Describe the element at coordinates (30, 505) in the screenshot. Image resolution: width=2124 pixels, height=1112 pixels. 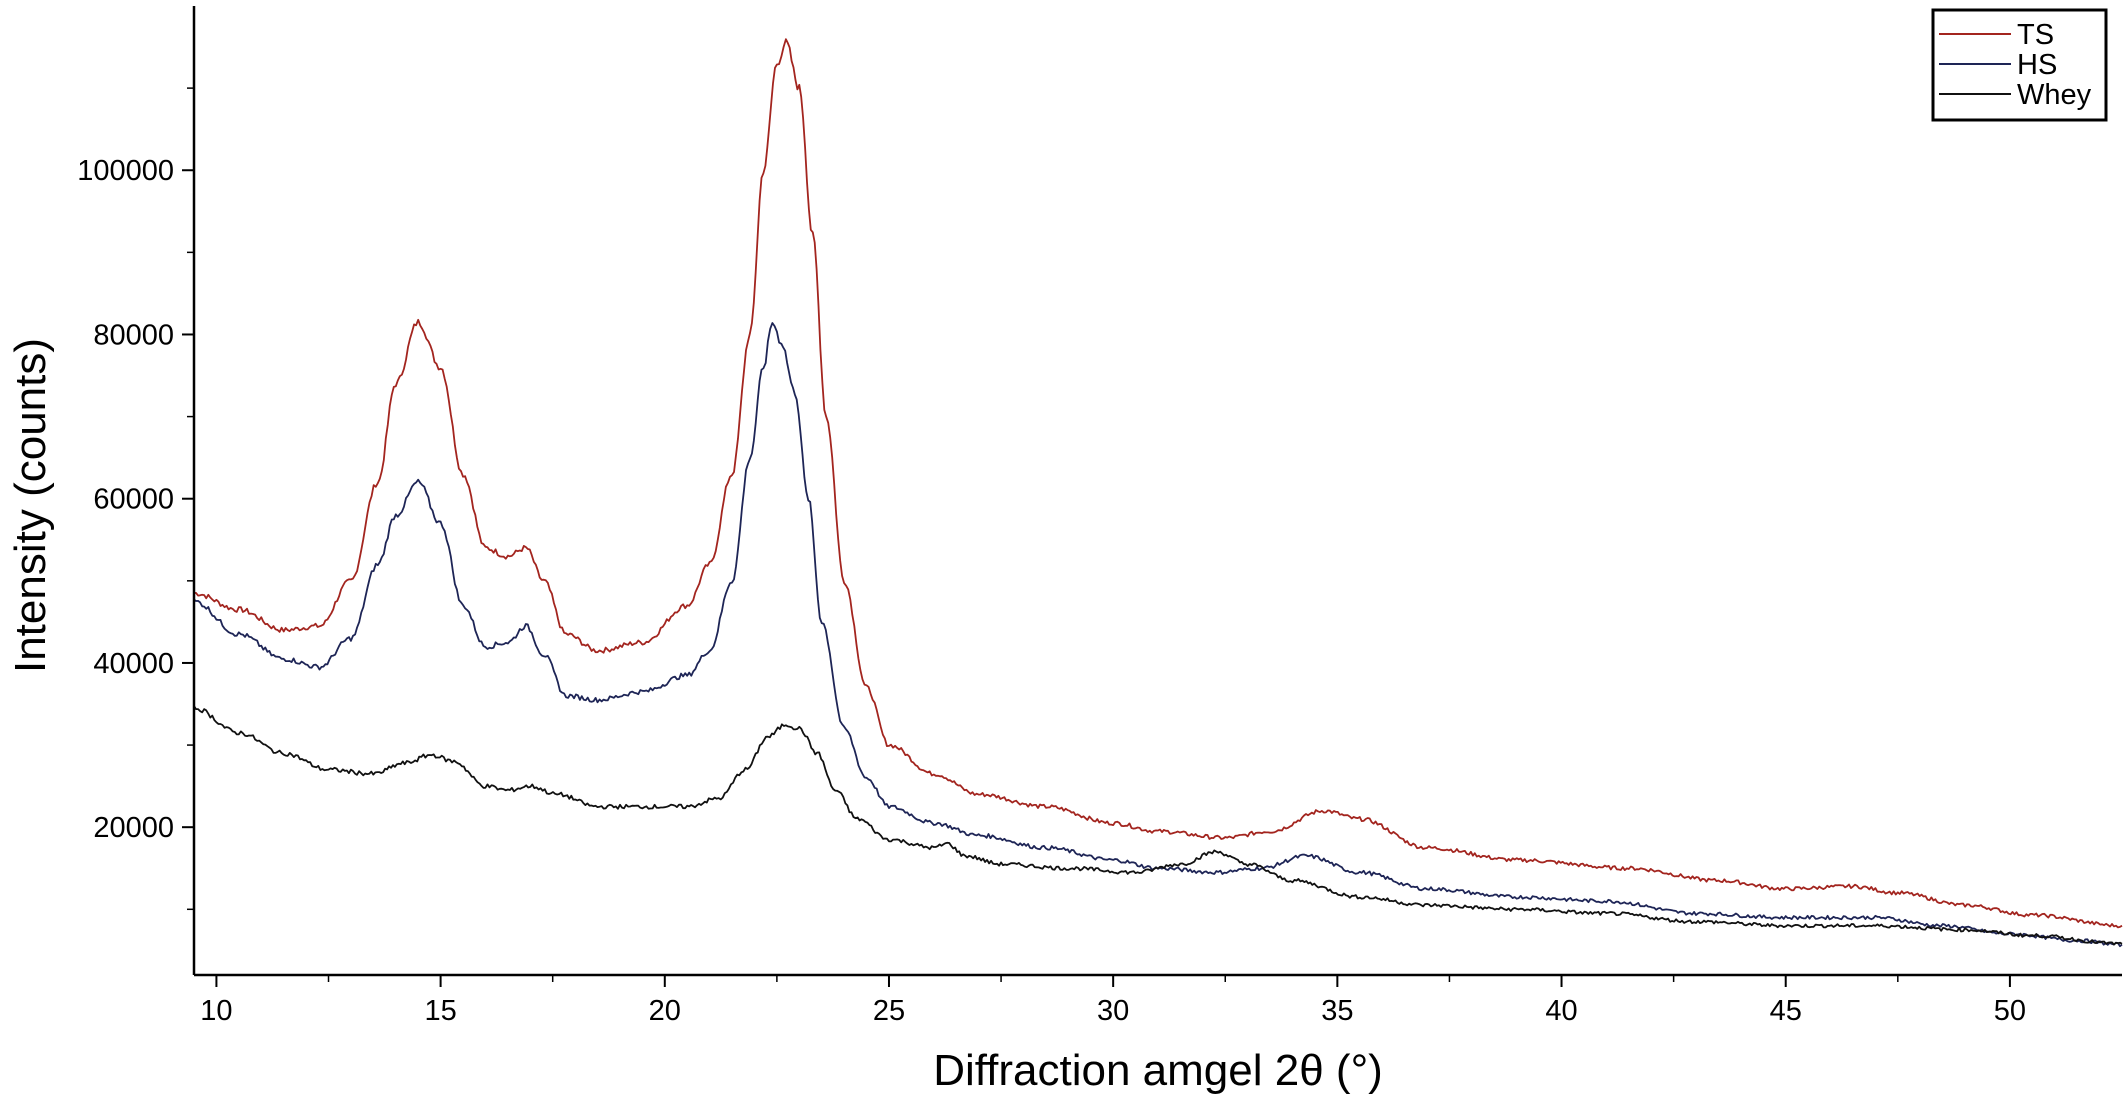
I see `y-axis-title: Intensity (counts)` at that location.